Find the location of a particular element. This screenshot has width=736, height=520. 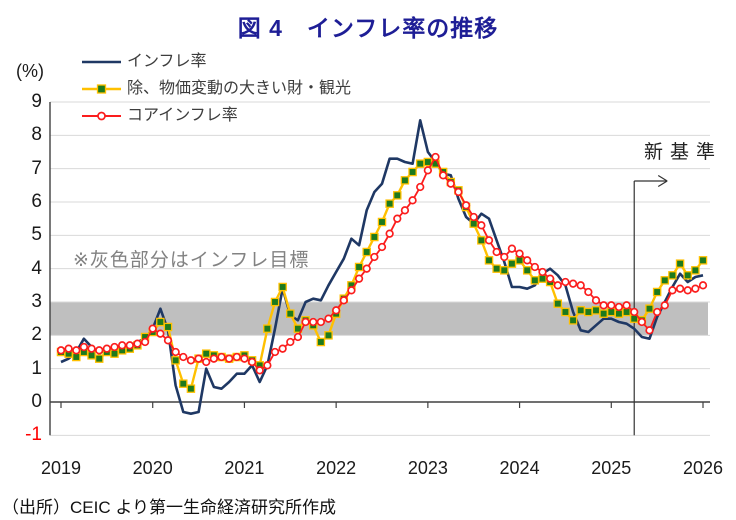

x-tick-label-2021: 2021 is located at coordinates (244, 468).